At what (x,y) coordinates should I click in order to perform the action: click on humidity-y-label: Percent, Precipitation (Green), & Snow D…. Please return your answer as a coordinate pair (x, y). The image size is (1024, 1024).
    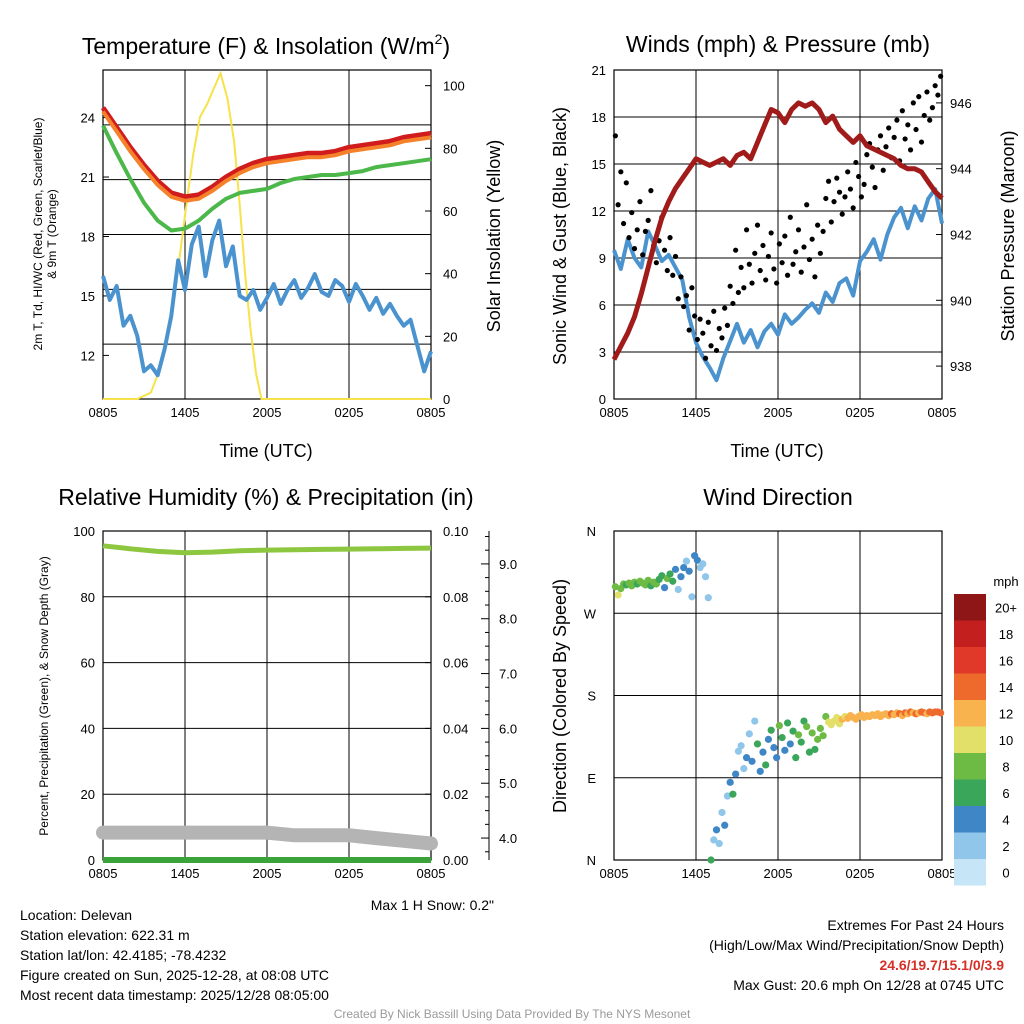
    Looking at the image, I should click on (44, 695).